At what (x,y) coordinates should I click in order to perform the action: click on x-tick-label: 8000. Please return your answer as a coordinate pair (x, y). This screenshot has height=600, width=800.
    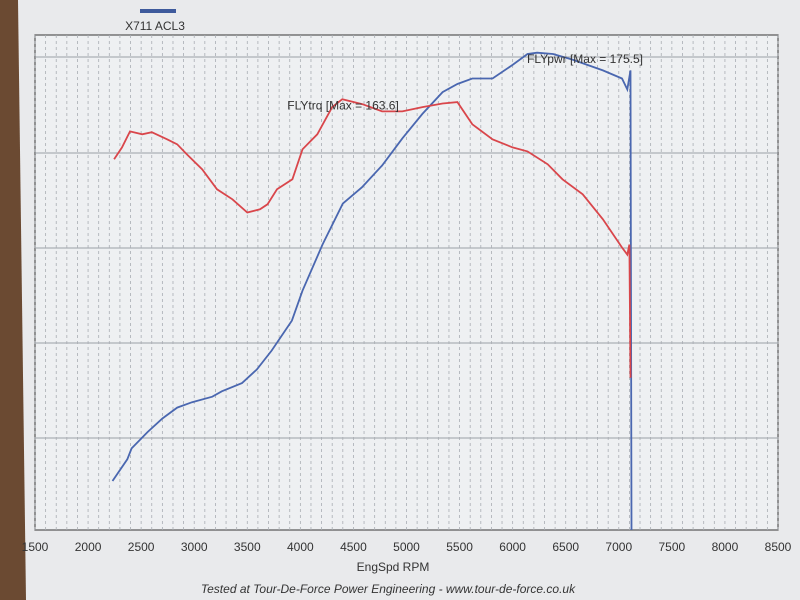
    Looking at the image, I should click on (725, 547).